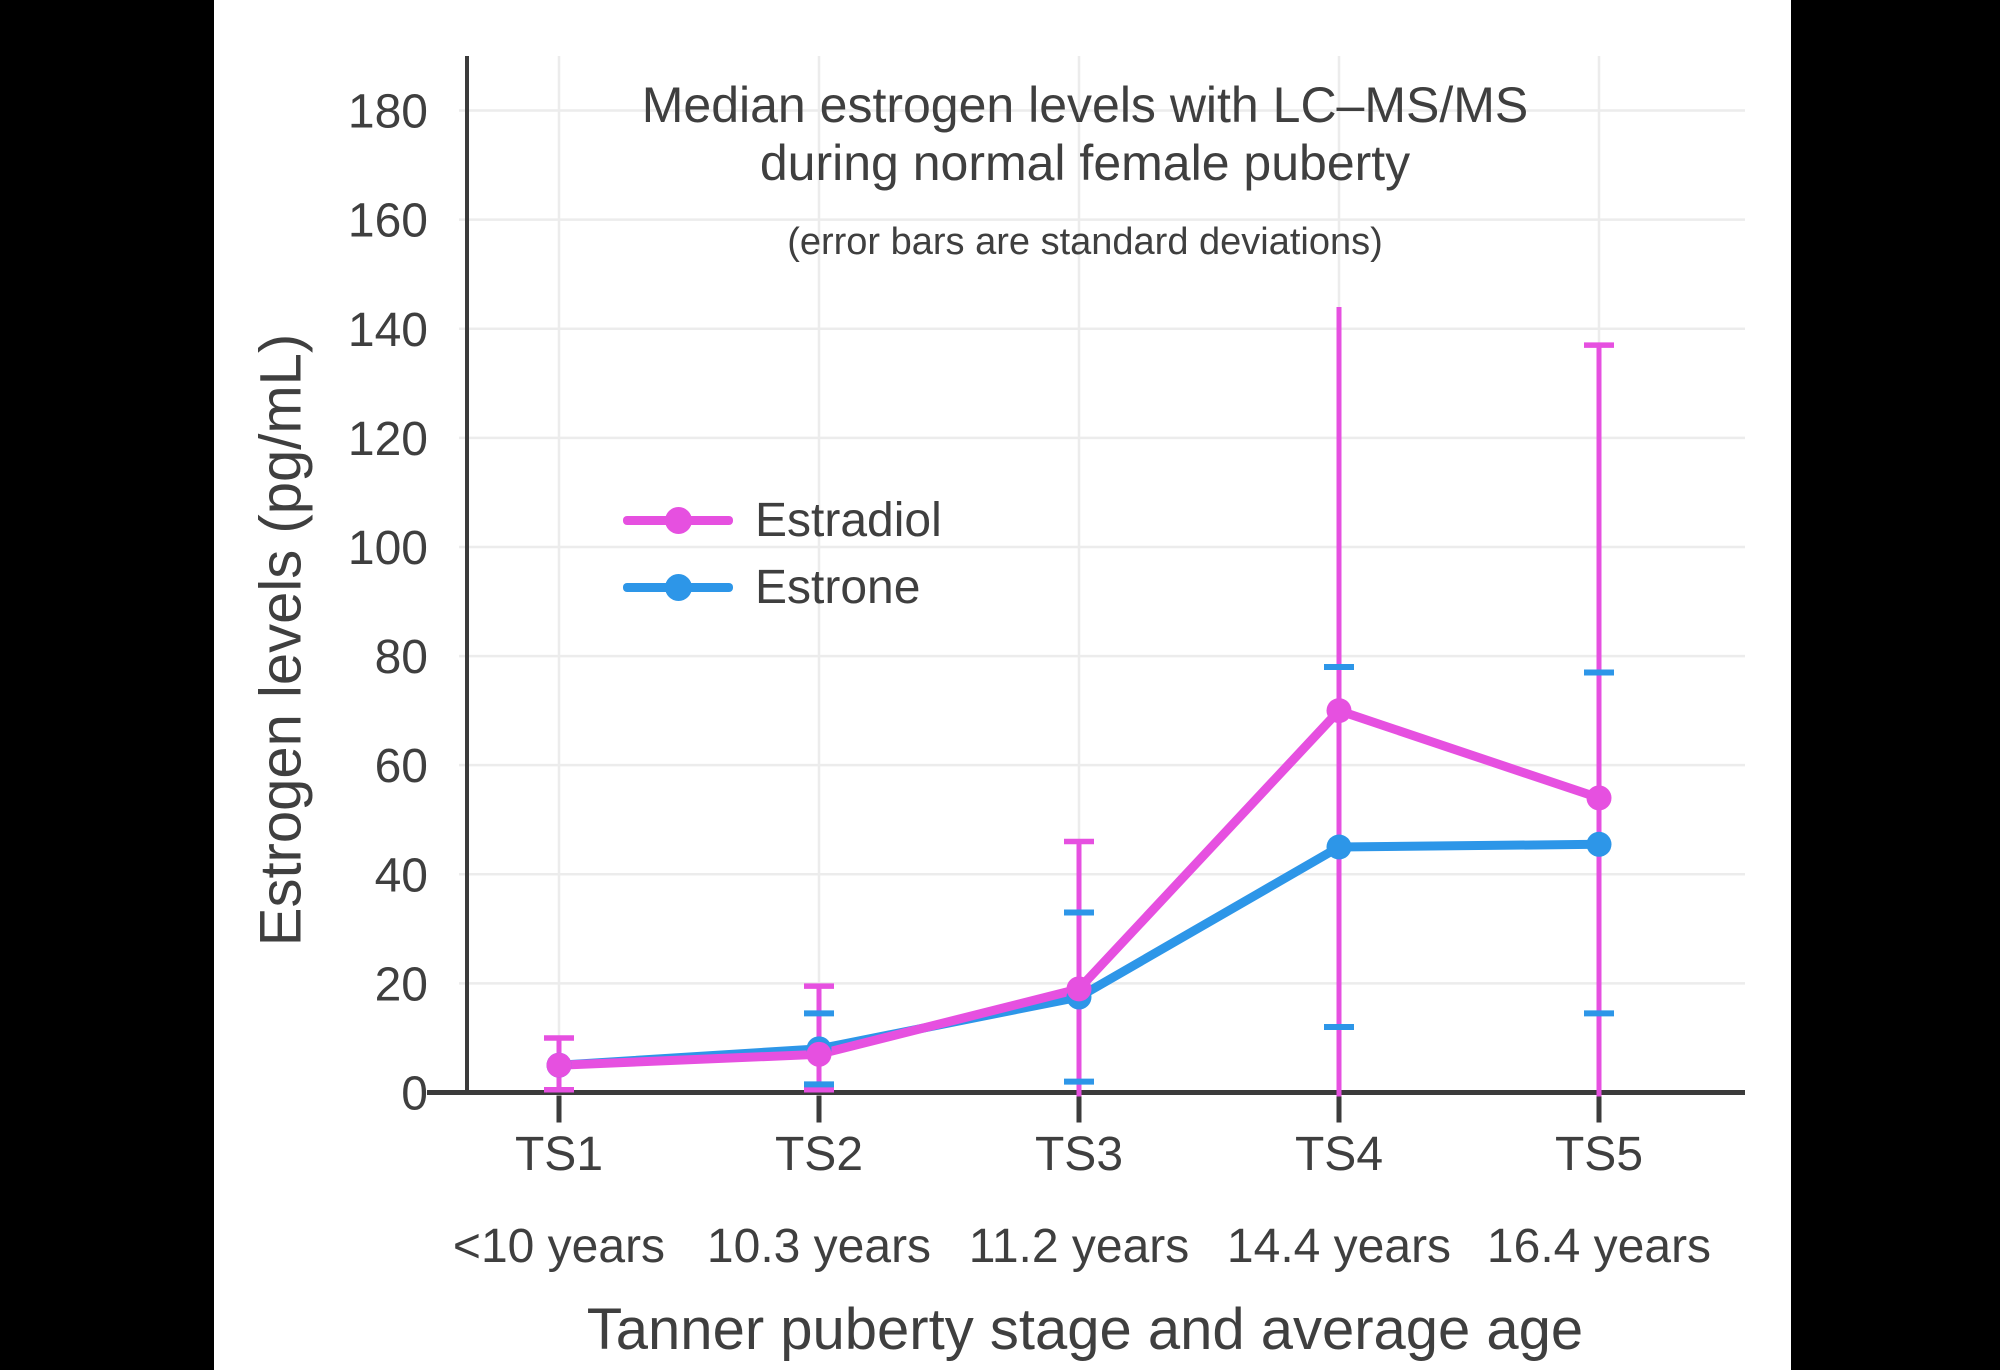 The image size is (2000, 1370). I want to click on x-tick-label-stage: TS1, so click(559, 1154).